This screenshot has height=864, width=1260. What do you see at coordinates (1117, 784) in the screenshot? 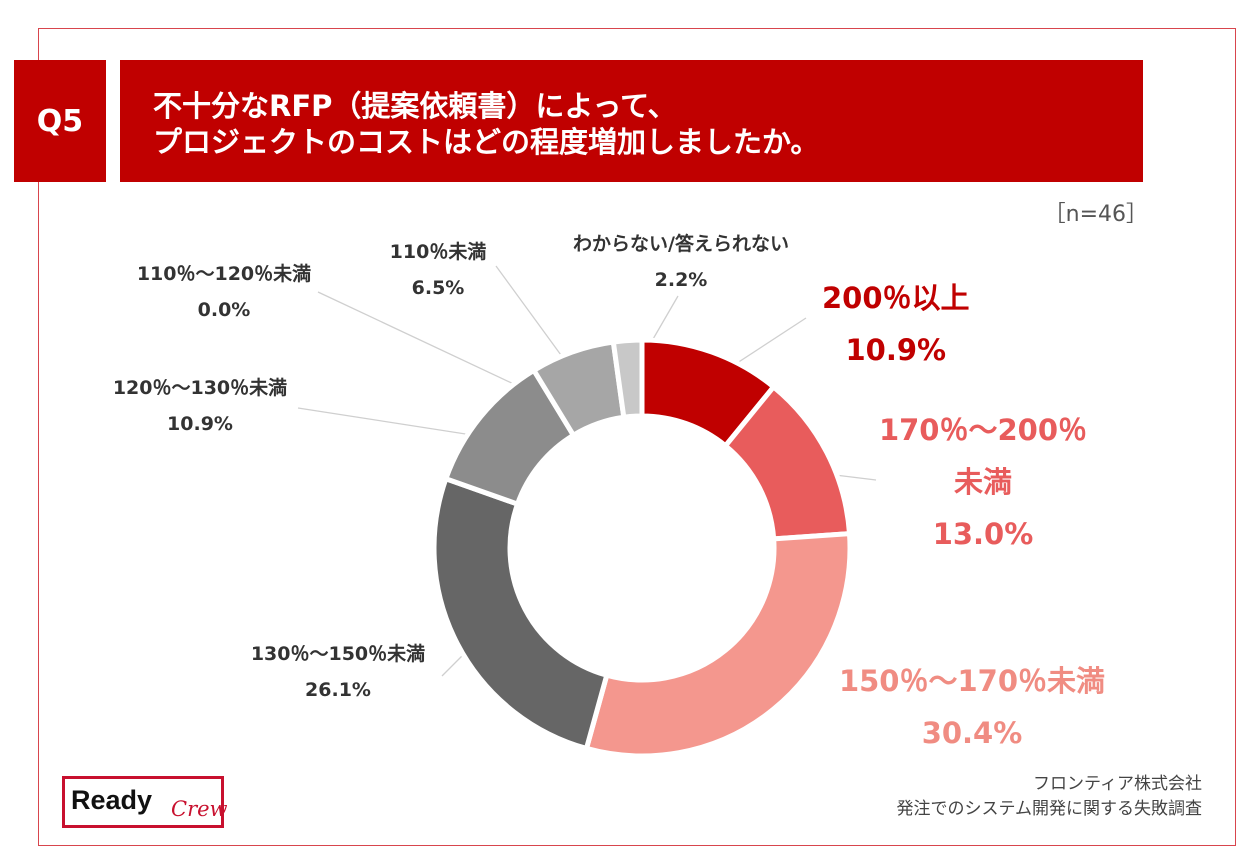
I see `source-company: フロンティア株式会社` at bounding box center [1117, 784].